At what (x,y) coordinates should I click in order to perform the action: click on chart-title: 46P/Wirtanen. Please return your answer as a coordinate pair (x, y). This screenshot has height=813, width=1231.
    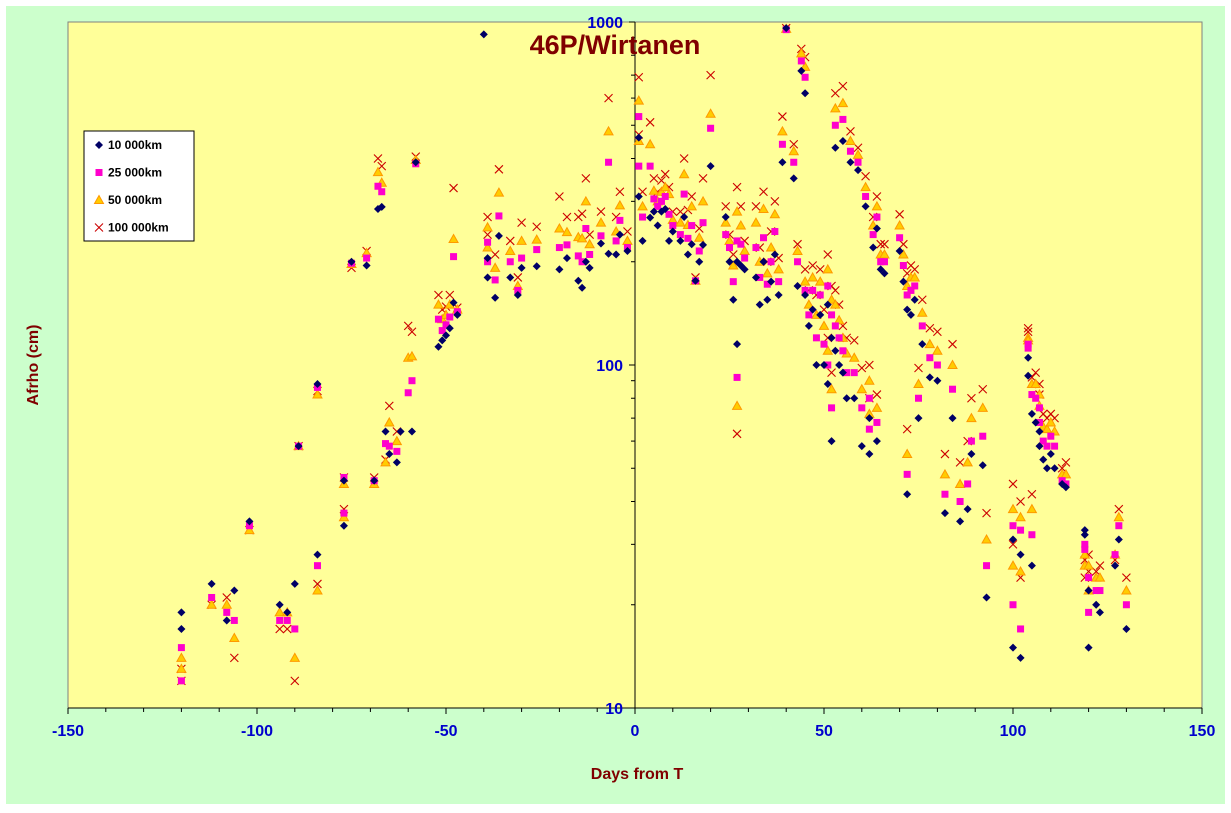
    Looking at the image, I should click on (615, 45).